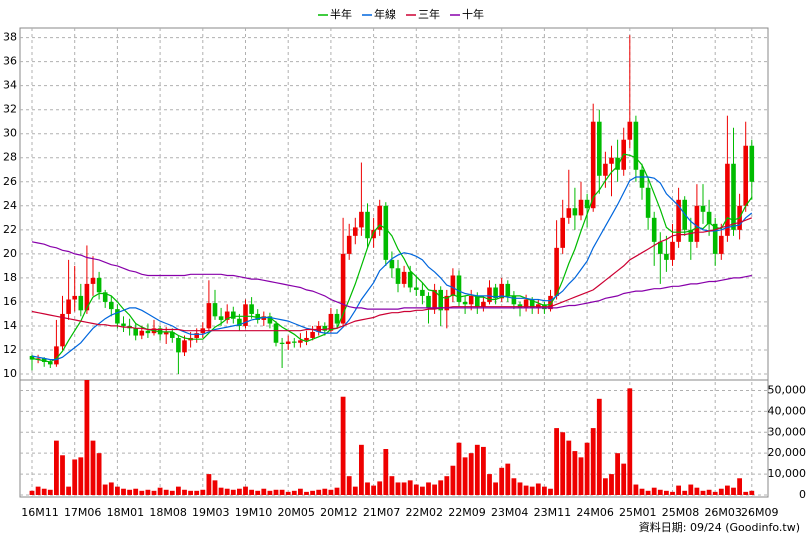 The image size is (808, 540). What do you see at coordinates (473, 14) in the screenshot?
I see `legend-label: 十年` at bounding box center [473, 14].